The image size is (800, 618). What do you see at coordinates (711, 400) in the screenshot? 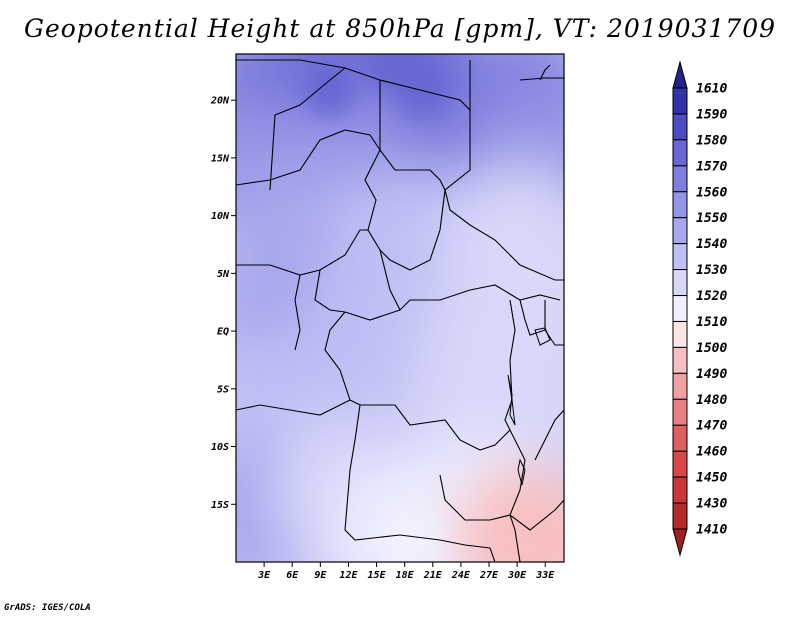
I see `colorbar-label: 1480` at bounding box center [711, 400].